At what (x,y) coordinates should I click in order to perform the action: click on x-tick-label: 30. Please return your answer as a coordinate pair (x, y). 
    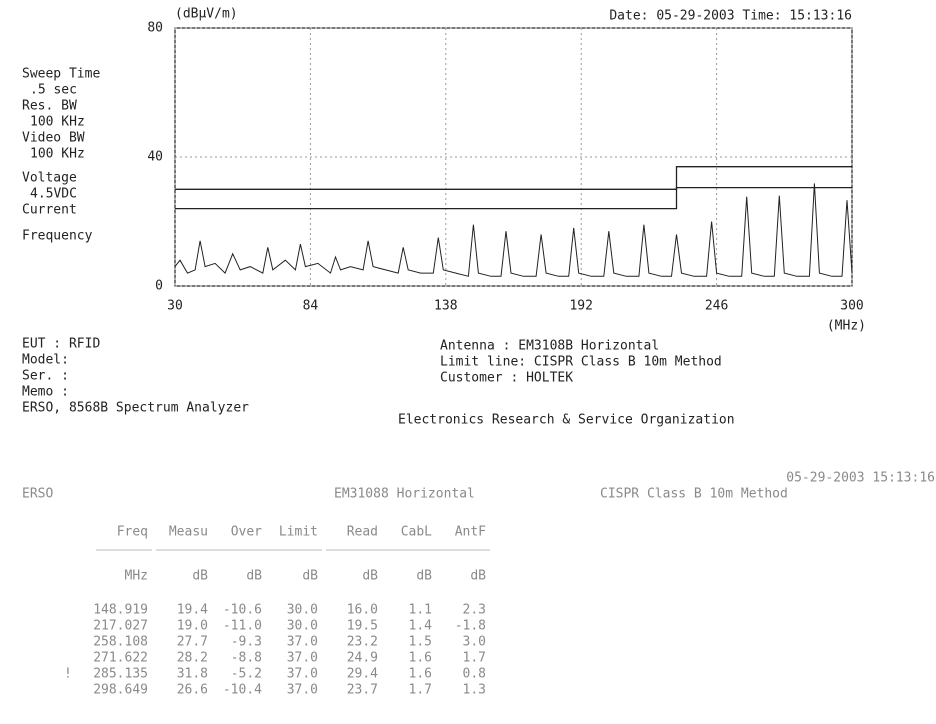
    Looking at the image, I should click on (175, 306).